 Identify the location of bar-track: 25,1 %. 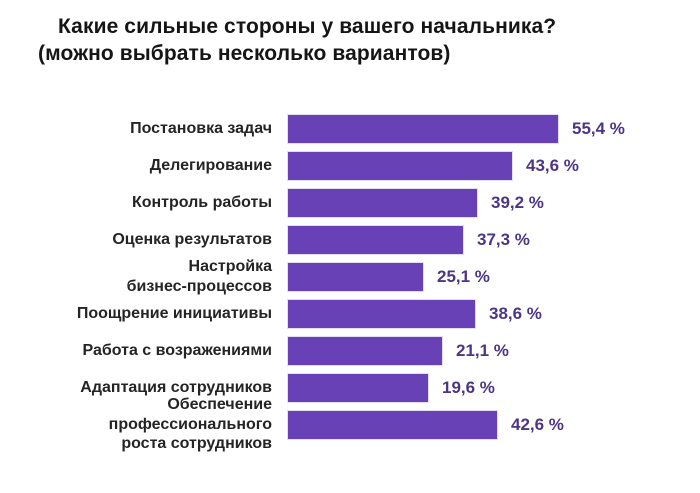
(494, 276).